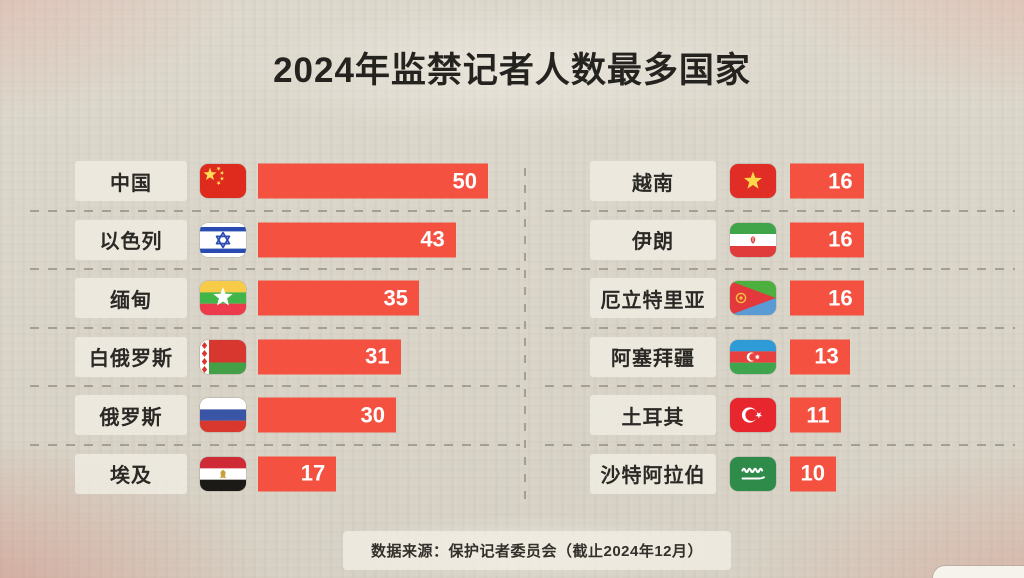  I want to click on bar-value: 35, so click(395, 298).